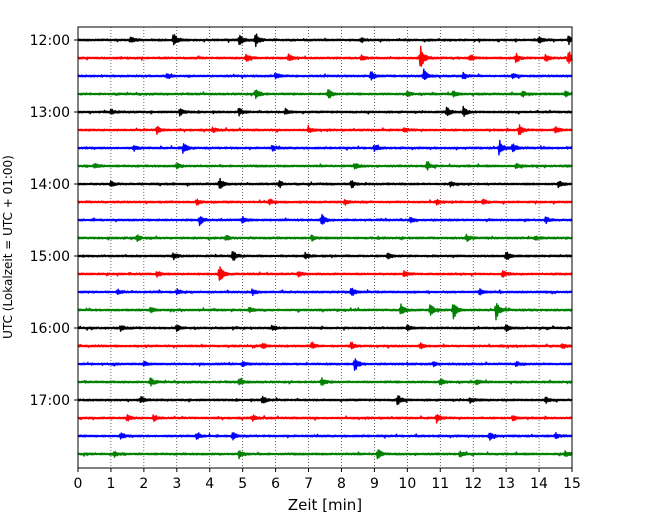 This screenshot has width=650, height=520. Describe the element at coordinates (325, 505) in the screenshot. I see `x-axis-label: Zeit [min]` at that location.